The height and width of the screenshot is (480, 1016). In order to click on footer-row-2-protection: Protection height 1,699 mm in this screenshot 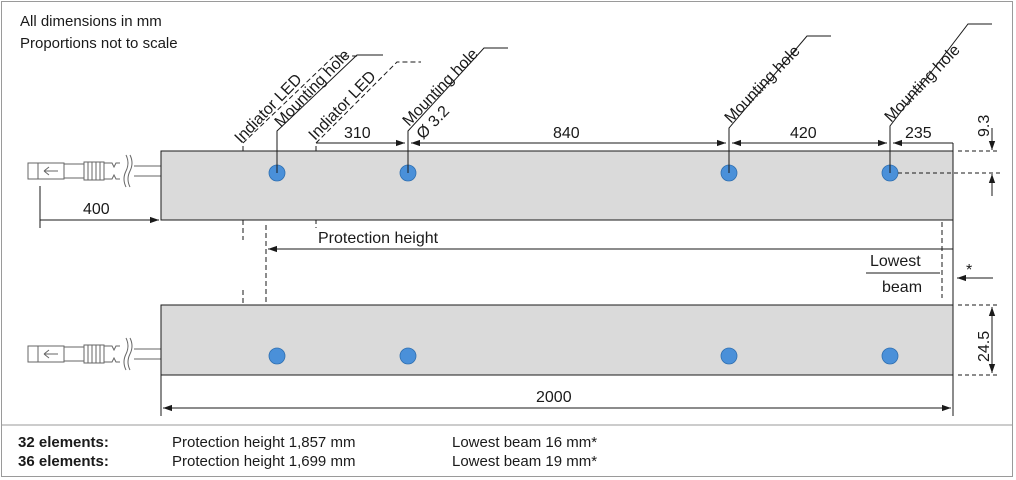, I will do `click(263, 461)`.